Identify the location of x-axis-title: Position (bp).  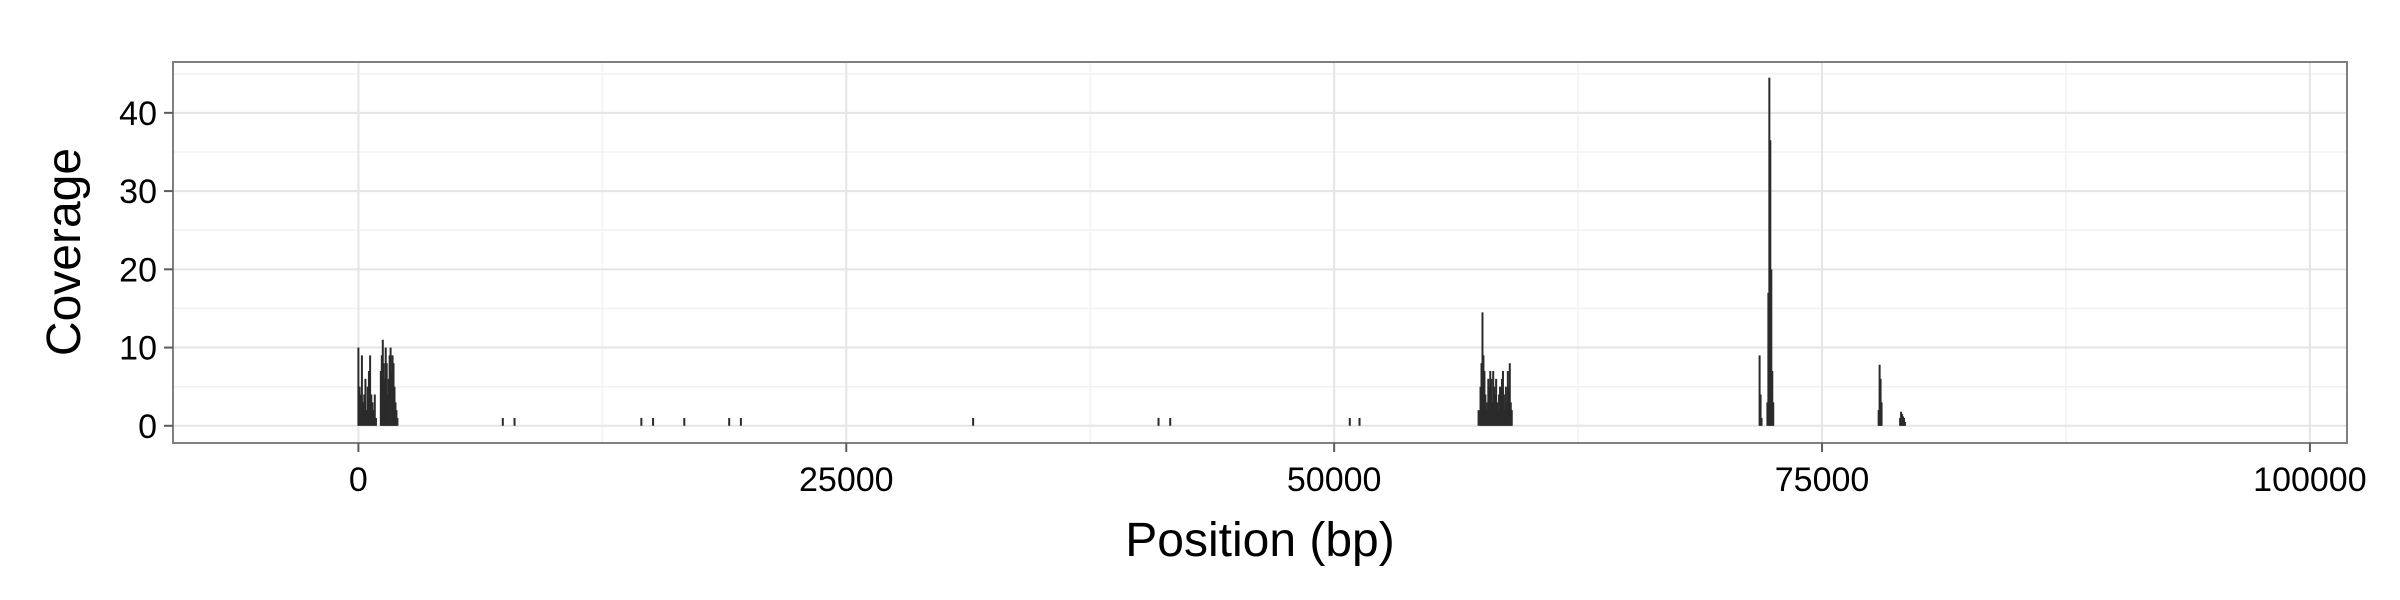
(1259, 540).